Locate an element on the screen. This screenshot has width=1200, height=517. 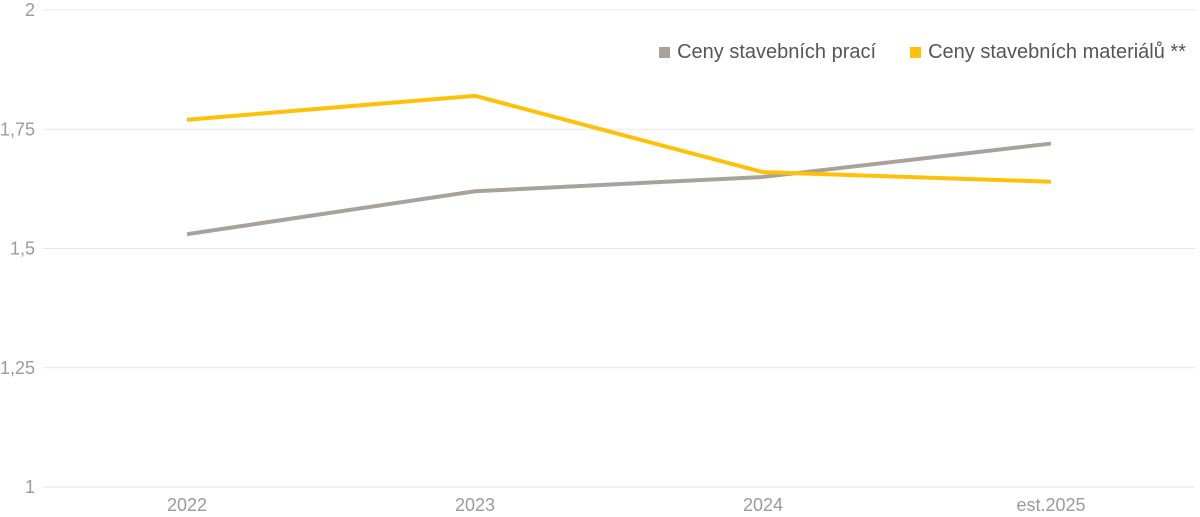
legend-marker-gray-square-icon is located at coordinates (665, 52).